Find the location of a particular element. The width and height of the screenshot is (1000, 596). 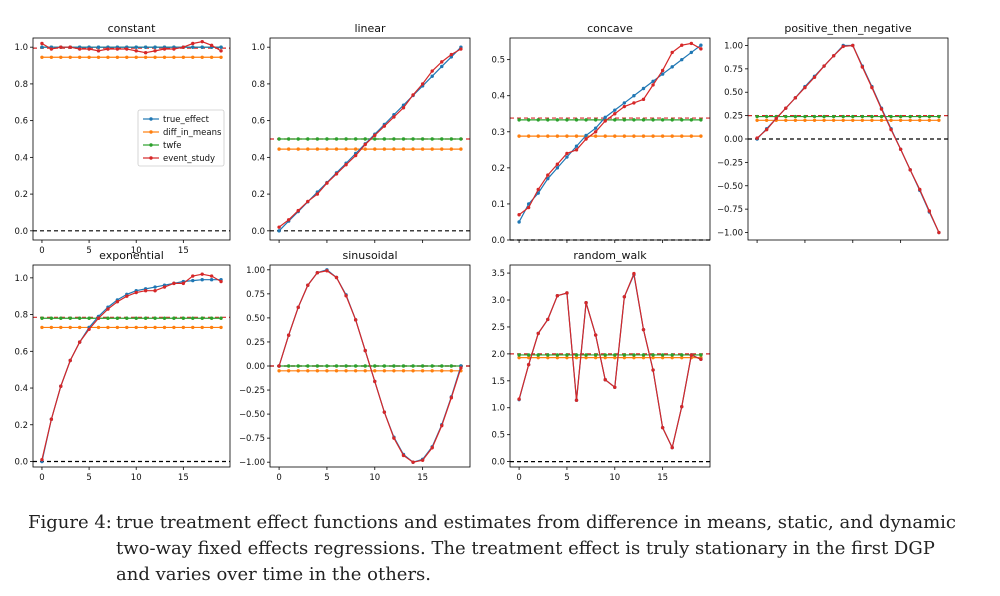

legend-marker-event_study is located at coordinates (151, 158).